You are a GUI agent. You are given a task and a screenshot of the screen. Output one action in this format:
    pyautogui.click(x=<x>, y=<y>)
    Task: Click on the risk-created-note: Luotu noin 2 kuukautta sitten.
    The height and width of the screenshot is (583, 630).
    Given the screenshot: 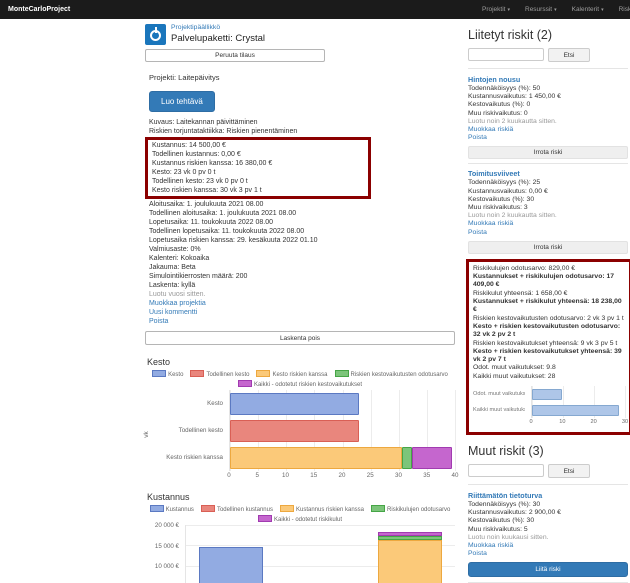 What is the action you would take?
    pyautogui.click(x=512, y=121)
    